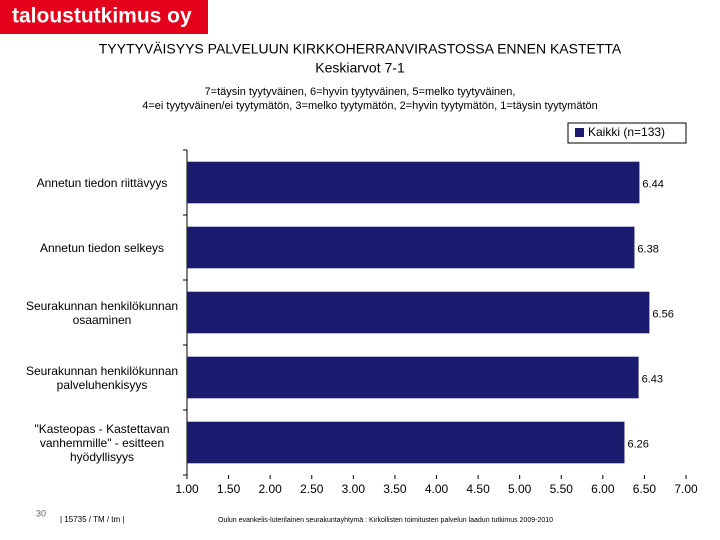 The image size is (720, 540). I want to click on category-label: Annetun tiedon selkeys, so click(102, 247).